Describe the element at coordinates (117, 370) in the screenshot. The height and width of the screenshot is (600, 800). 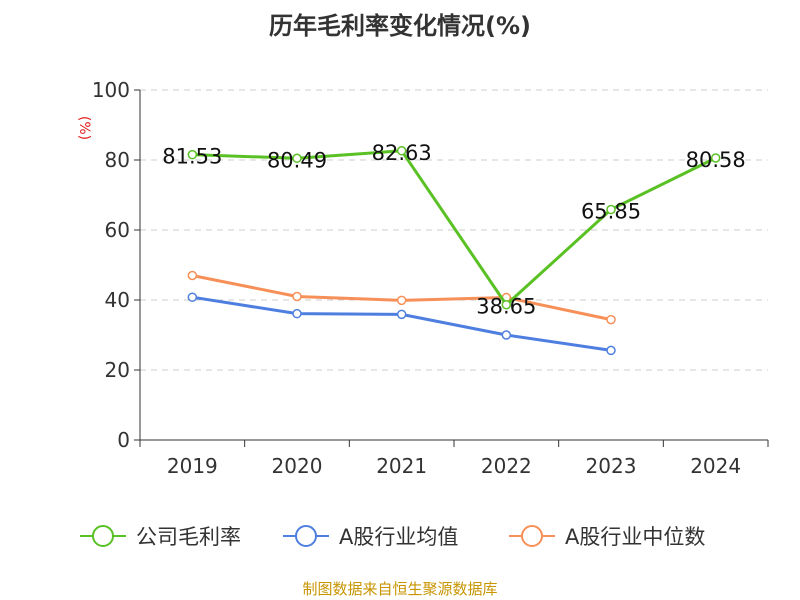
I see `y-tick-label: 20` at that location.